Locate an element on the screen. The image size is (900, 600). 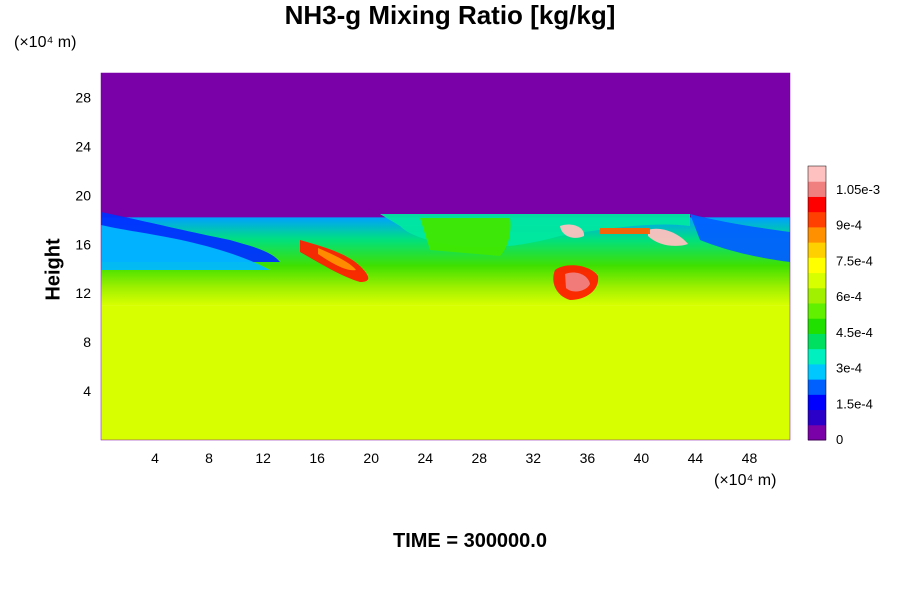
colorbar-frame is located at coordinates (817, 303).